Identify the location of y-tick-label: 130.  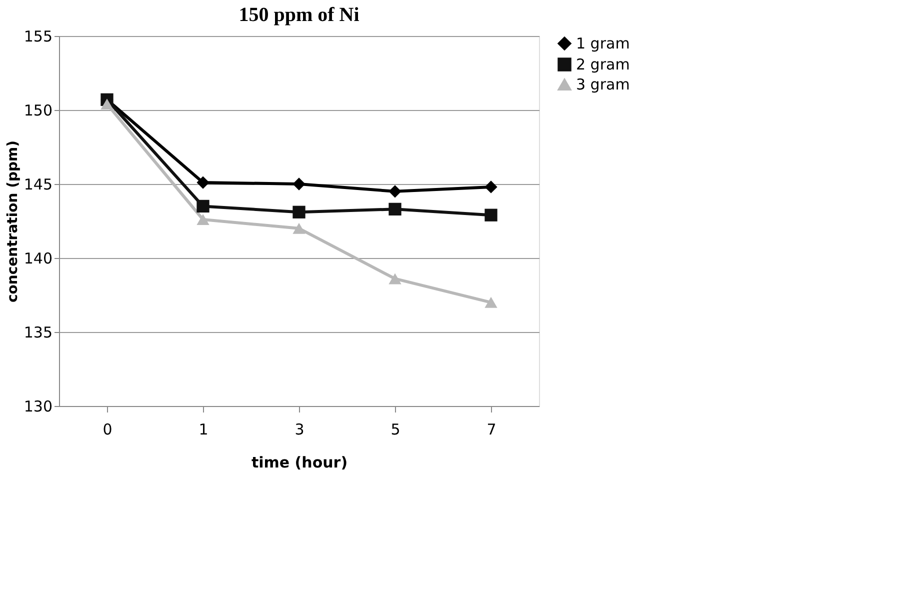
(38, 407).